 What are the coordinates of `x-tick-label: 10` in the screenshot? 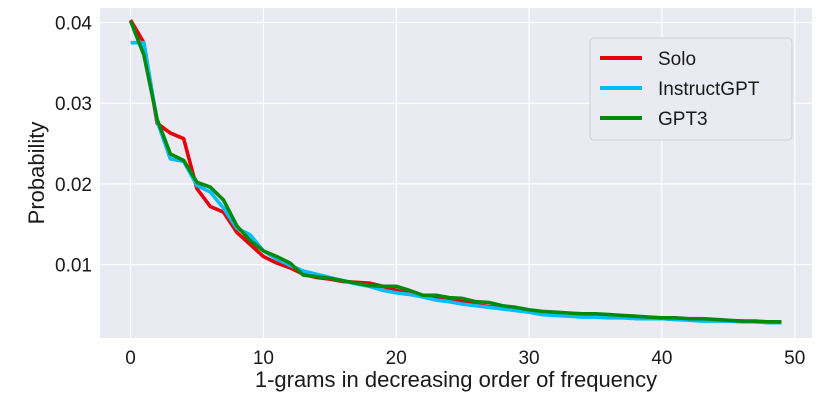 It's located at (263, 358).